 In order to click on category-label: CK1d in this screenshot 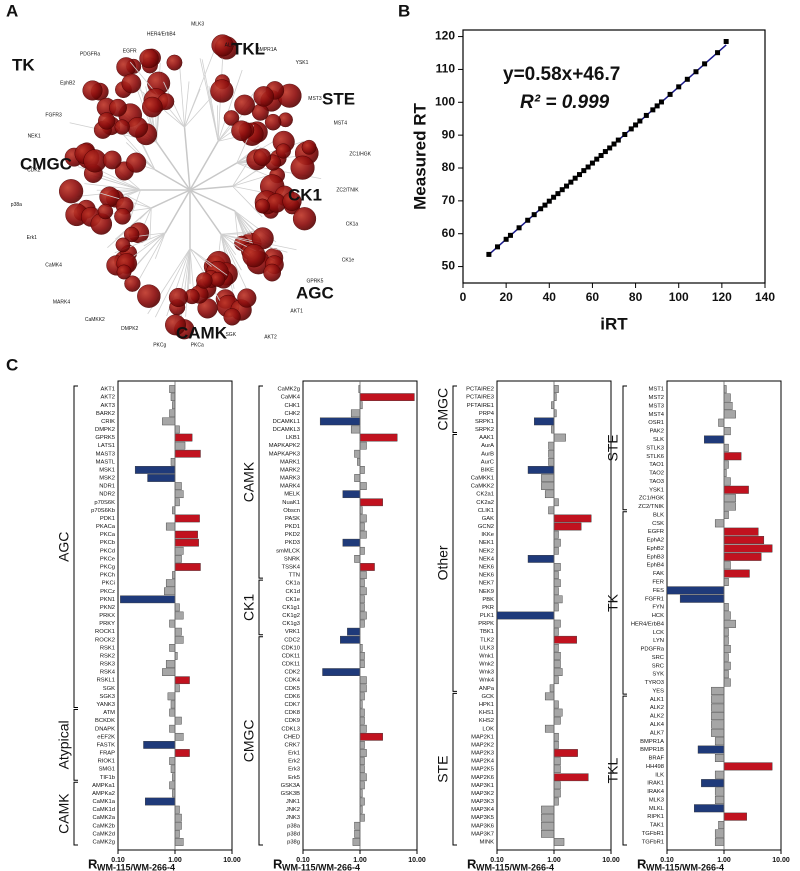, I will do `click(292, 592)`.